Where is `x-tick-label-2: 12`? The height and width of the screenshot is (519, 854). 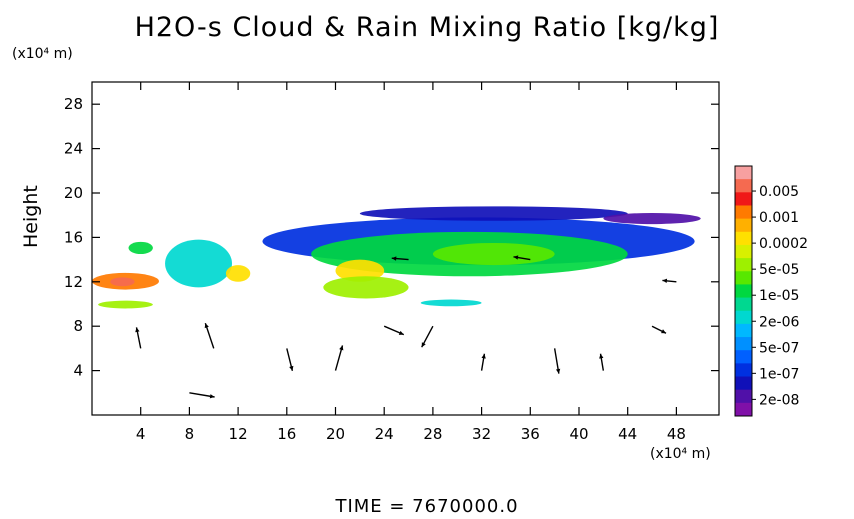
x-tick-label-2: 12 is located at coordinates (238, 434).